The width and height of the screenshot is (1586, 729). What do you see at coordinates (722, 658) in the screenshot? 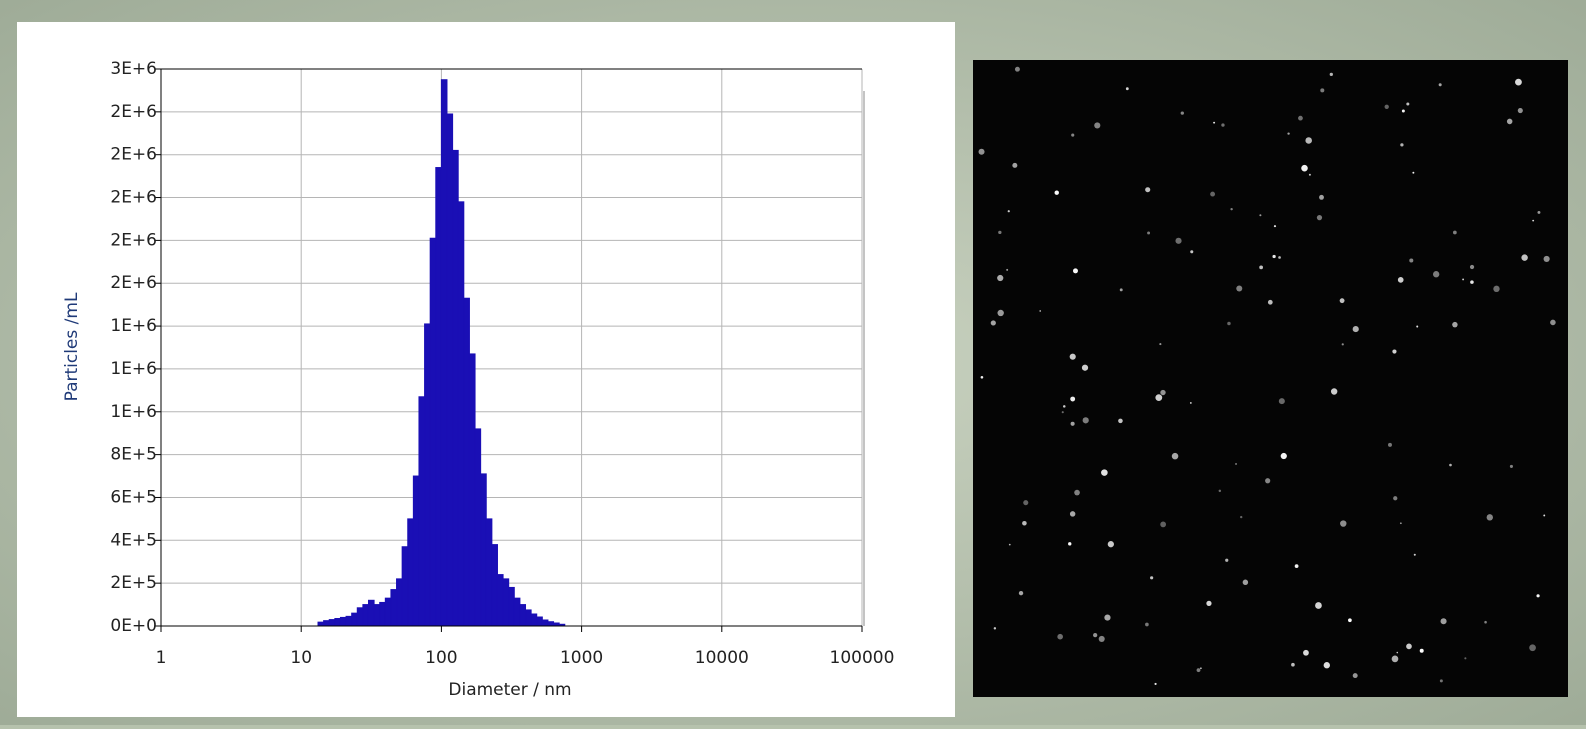
I see `x-tick-label: 10000` at bounding box center [722, 658].